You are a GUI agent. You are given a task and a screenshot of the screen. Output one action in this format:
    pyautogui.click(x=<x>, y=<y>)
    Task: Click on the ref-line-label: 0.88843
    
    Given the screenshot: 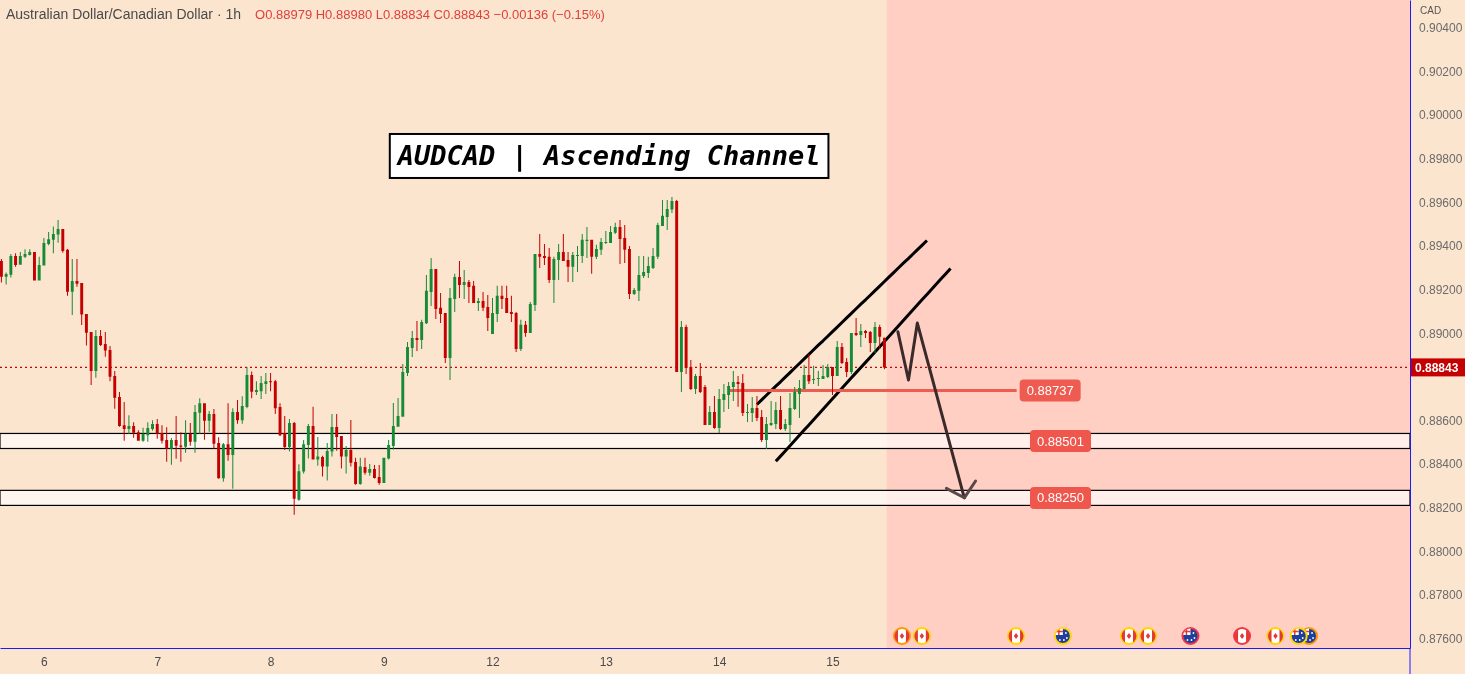 What is the action you would take?
    pyautogui.click(x=1437, y=367)
    